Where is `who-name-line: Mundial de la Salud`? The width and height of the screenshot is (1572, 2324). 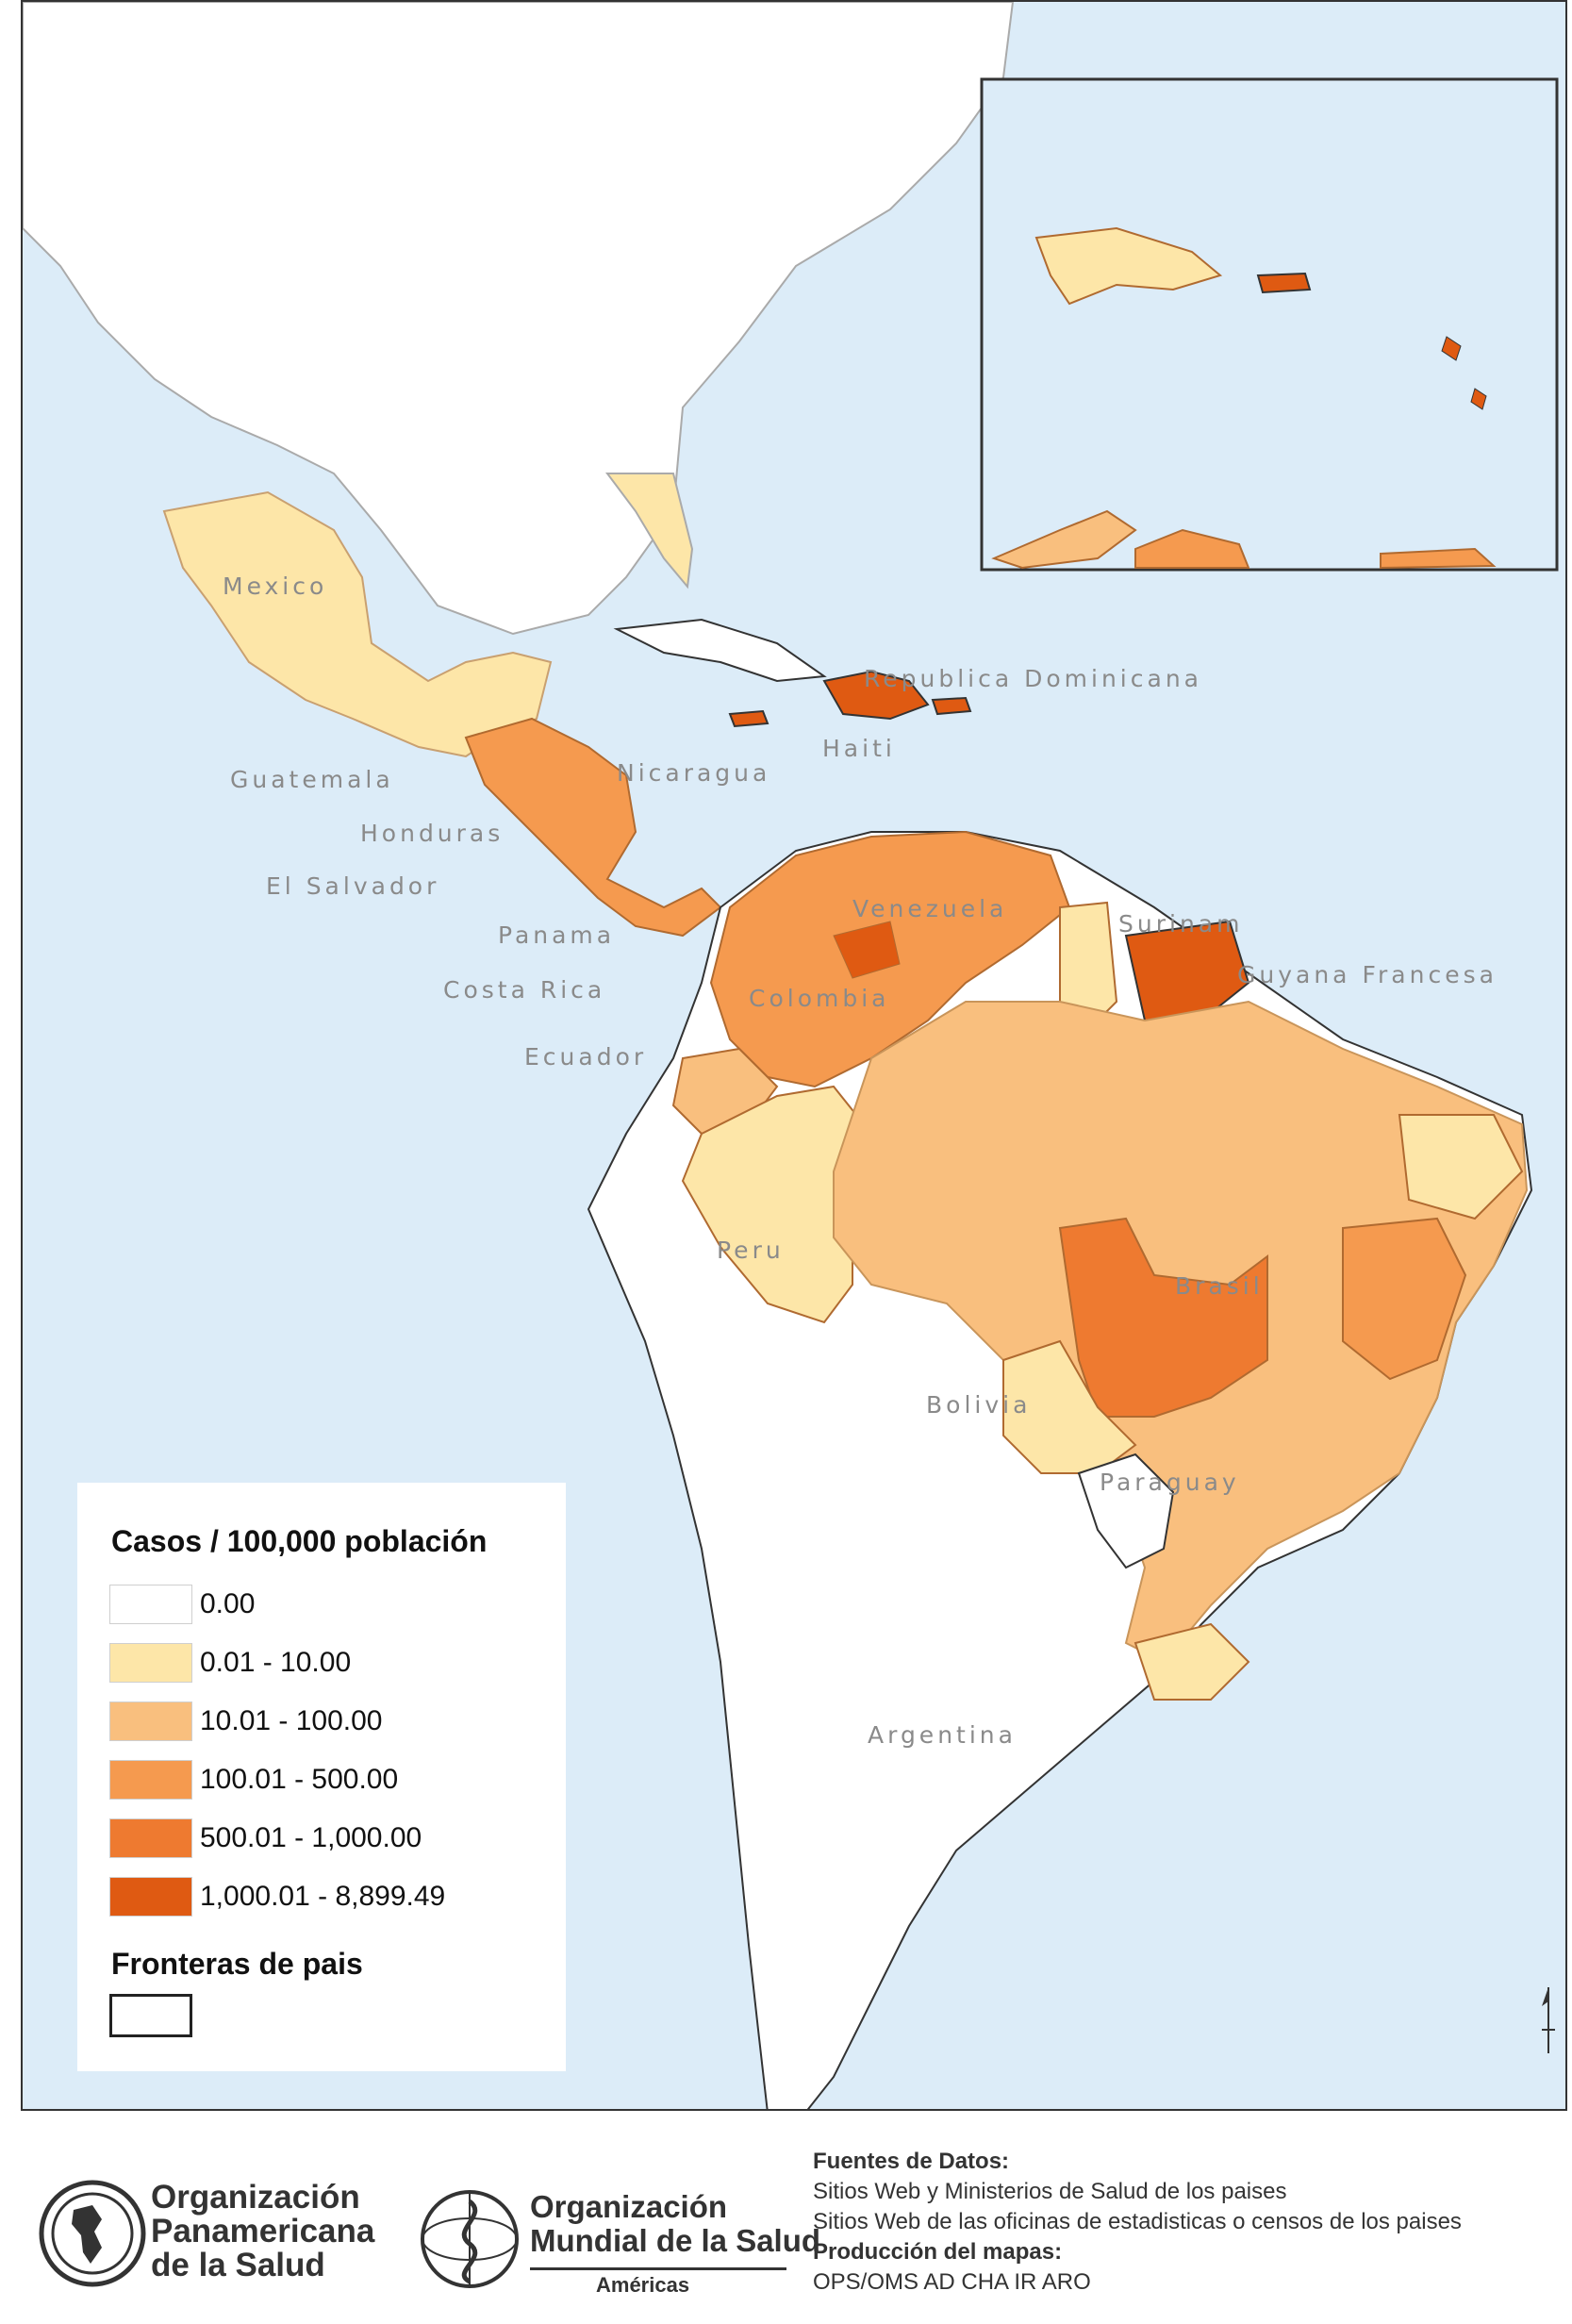 who-name-line: Mundial de la Salud is located at coordinates (675, 2241).